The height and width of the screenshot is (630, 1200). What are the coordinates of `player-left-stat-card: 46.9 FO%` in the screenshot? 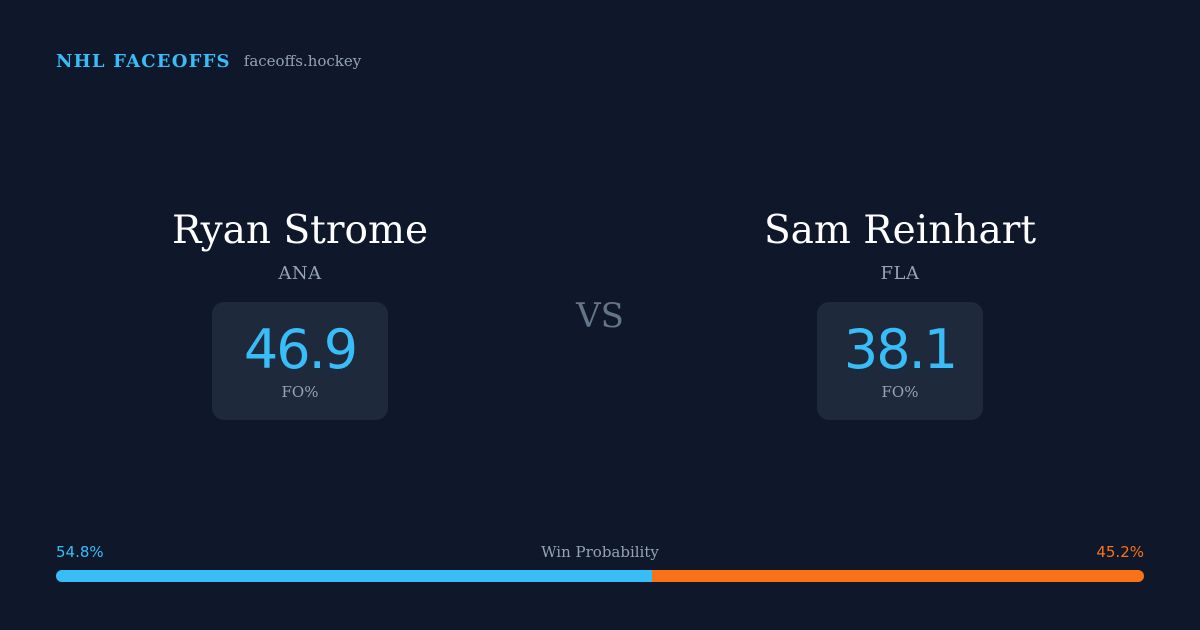 It's located at (300, 361).